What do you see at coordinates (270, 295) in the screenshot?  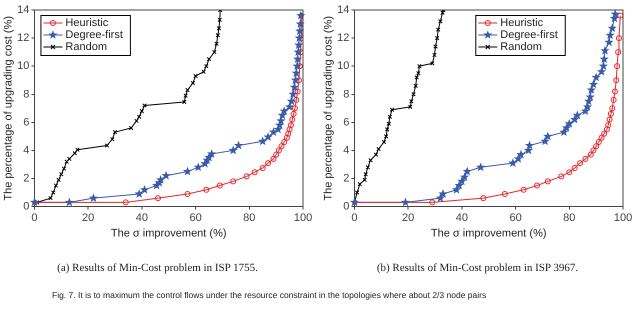 I see `caption: Fig. 7. It is to maximum the control flows under the resource constraint in the topologies where about 2/3 node pairs` at bounding box center [270, 295].